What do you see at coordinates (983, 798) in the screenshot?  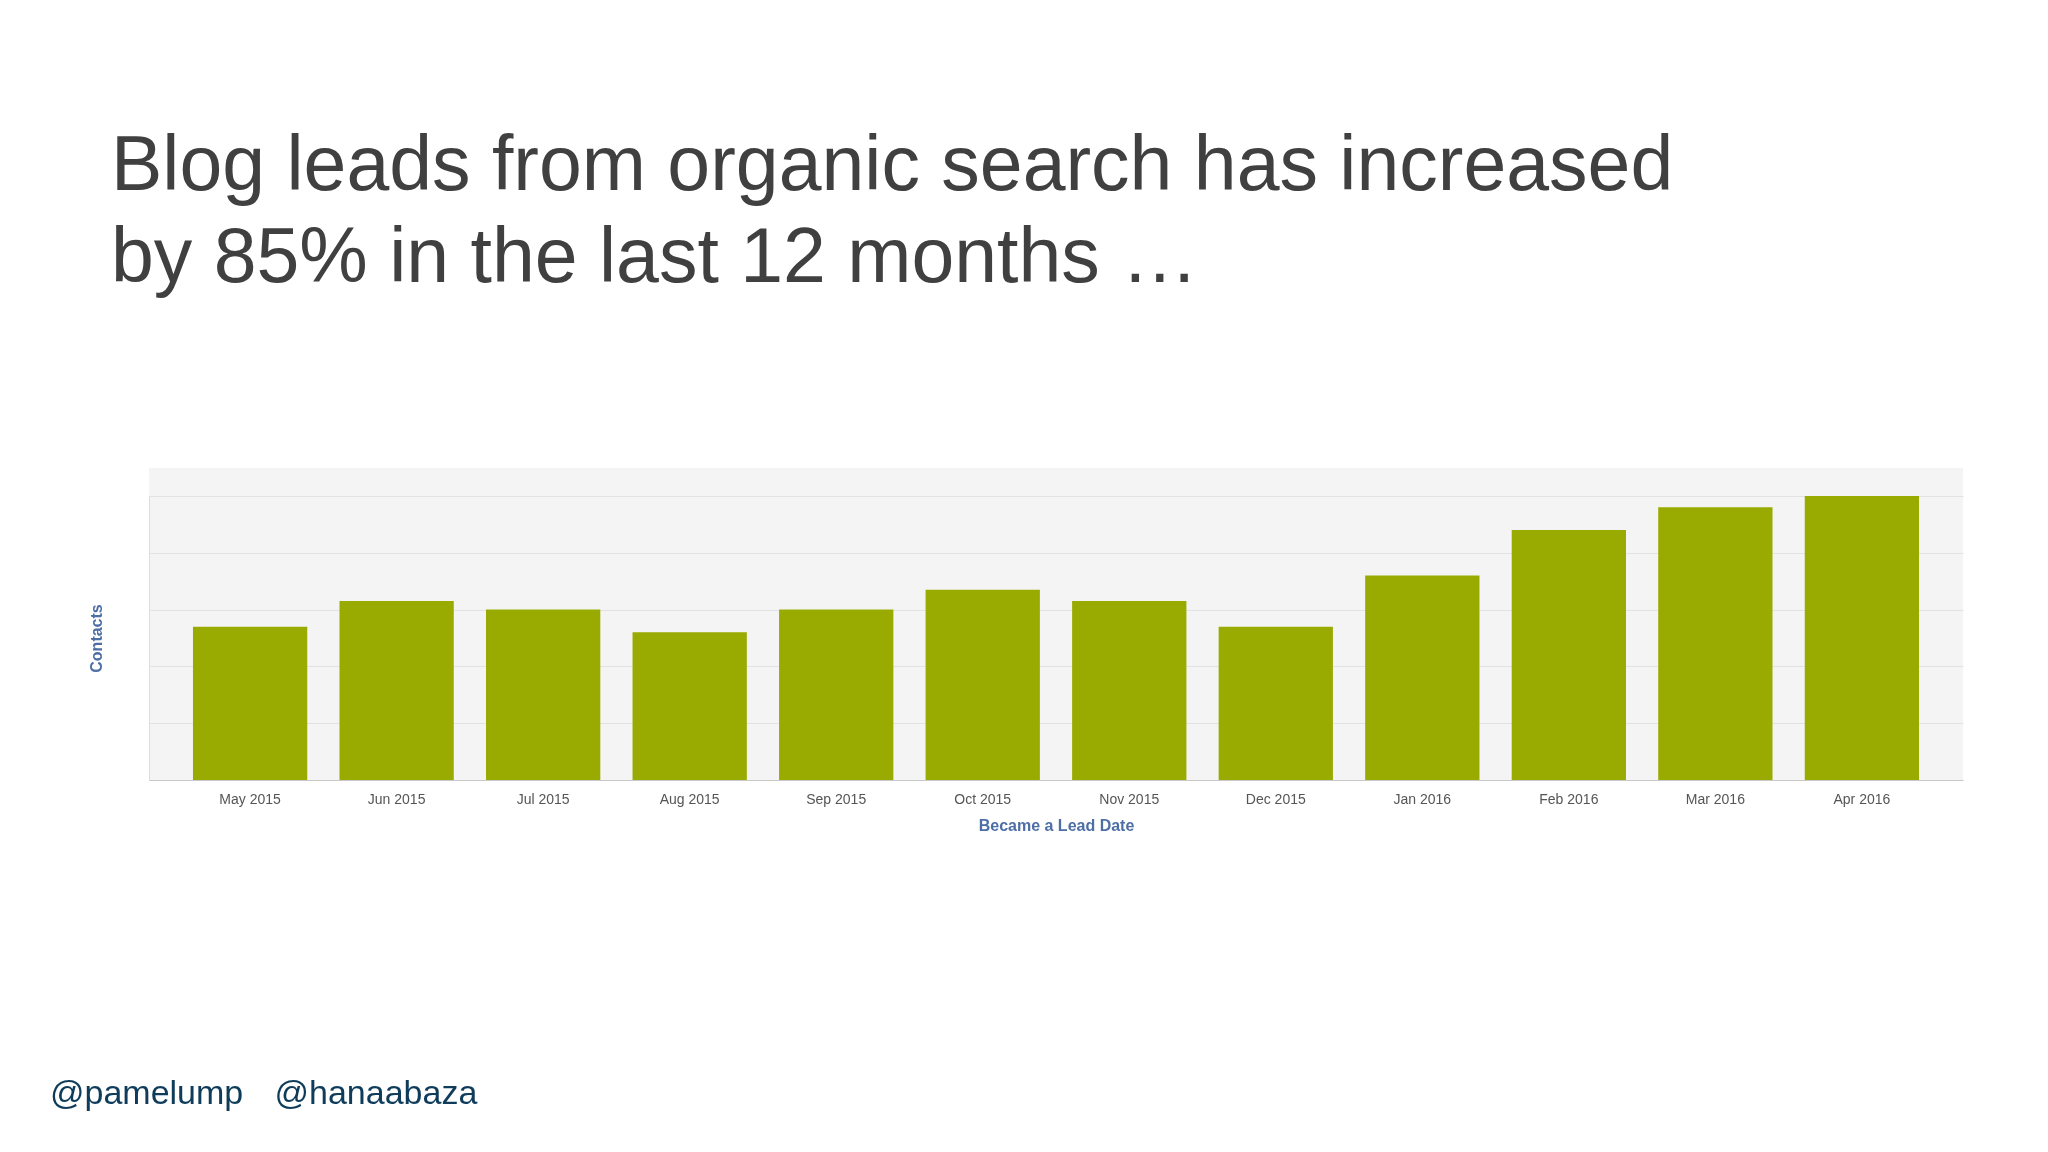 I see `x-tick-label: Oct 2015` at bounding box center [983, 798].